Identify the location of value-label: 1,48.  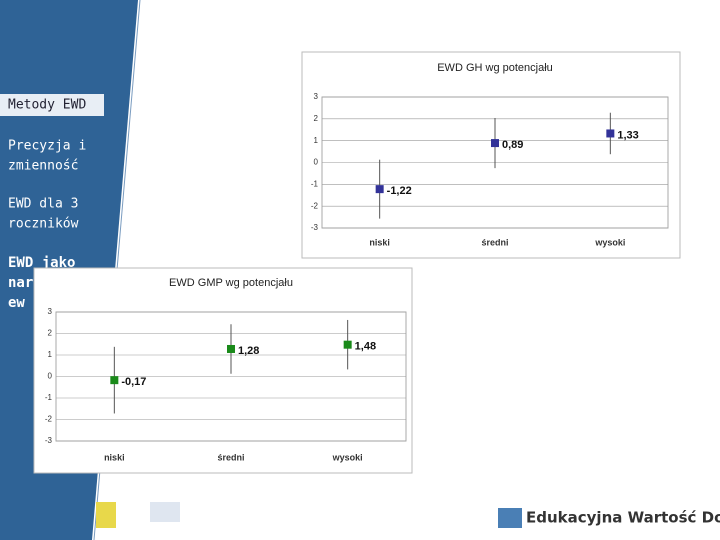
(365, 347).